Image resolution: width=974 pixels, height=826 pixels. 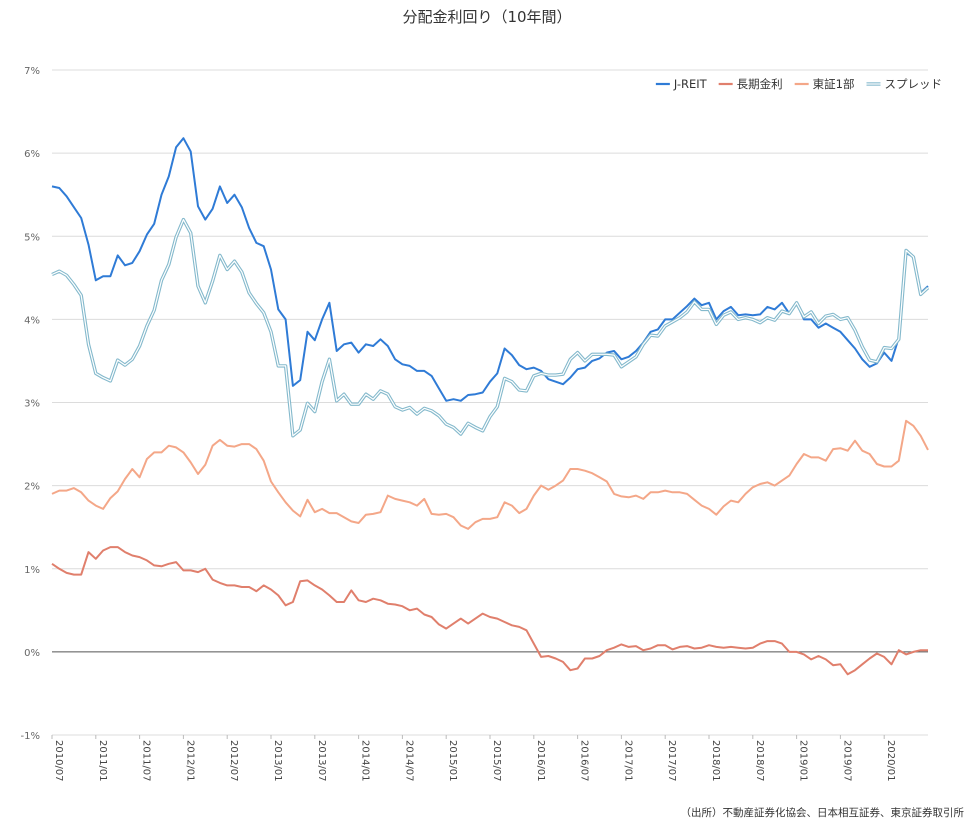 What do you see at coordinates (321, 761) in the screenshot?
I see `x-tick-label: 2013/07` at bounding box center [321, 761].